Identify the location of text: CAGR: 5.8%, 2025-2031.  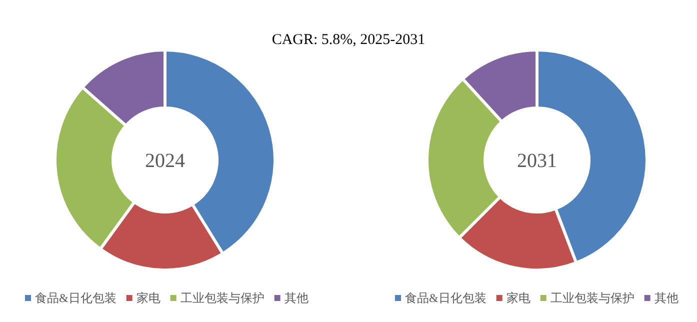
(349, 40).